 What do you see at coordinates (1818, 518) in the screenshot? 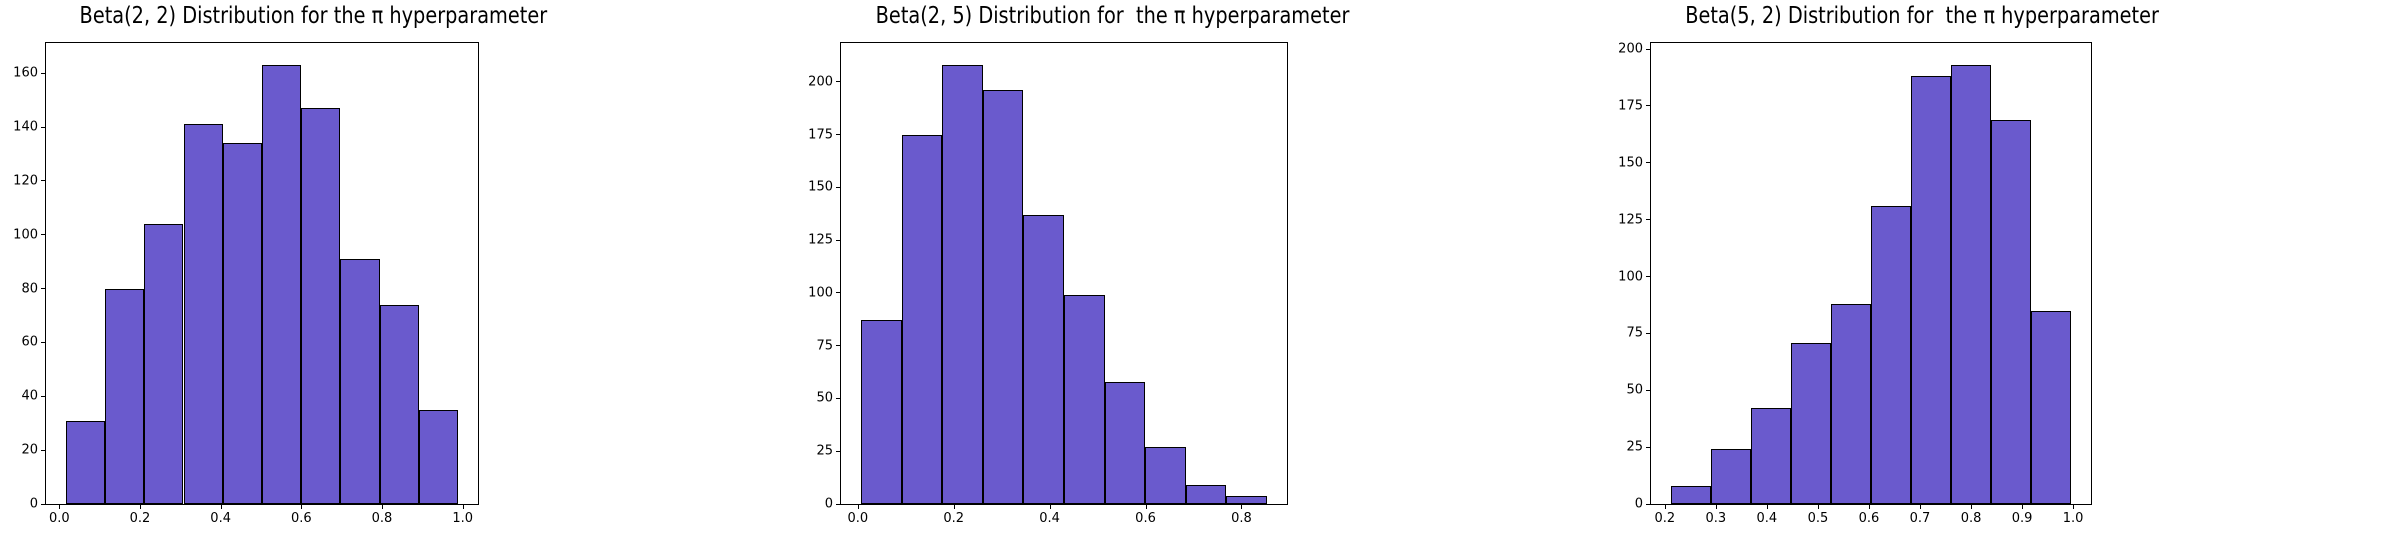
I see `x-tick-label: 0.5` at bounding box center [1818, 518].